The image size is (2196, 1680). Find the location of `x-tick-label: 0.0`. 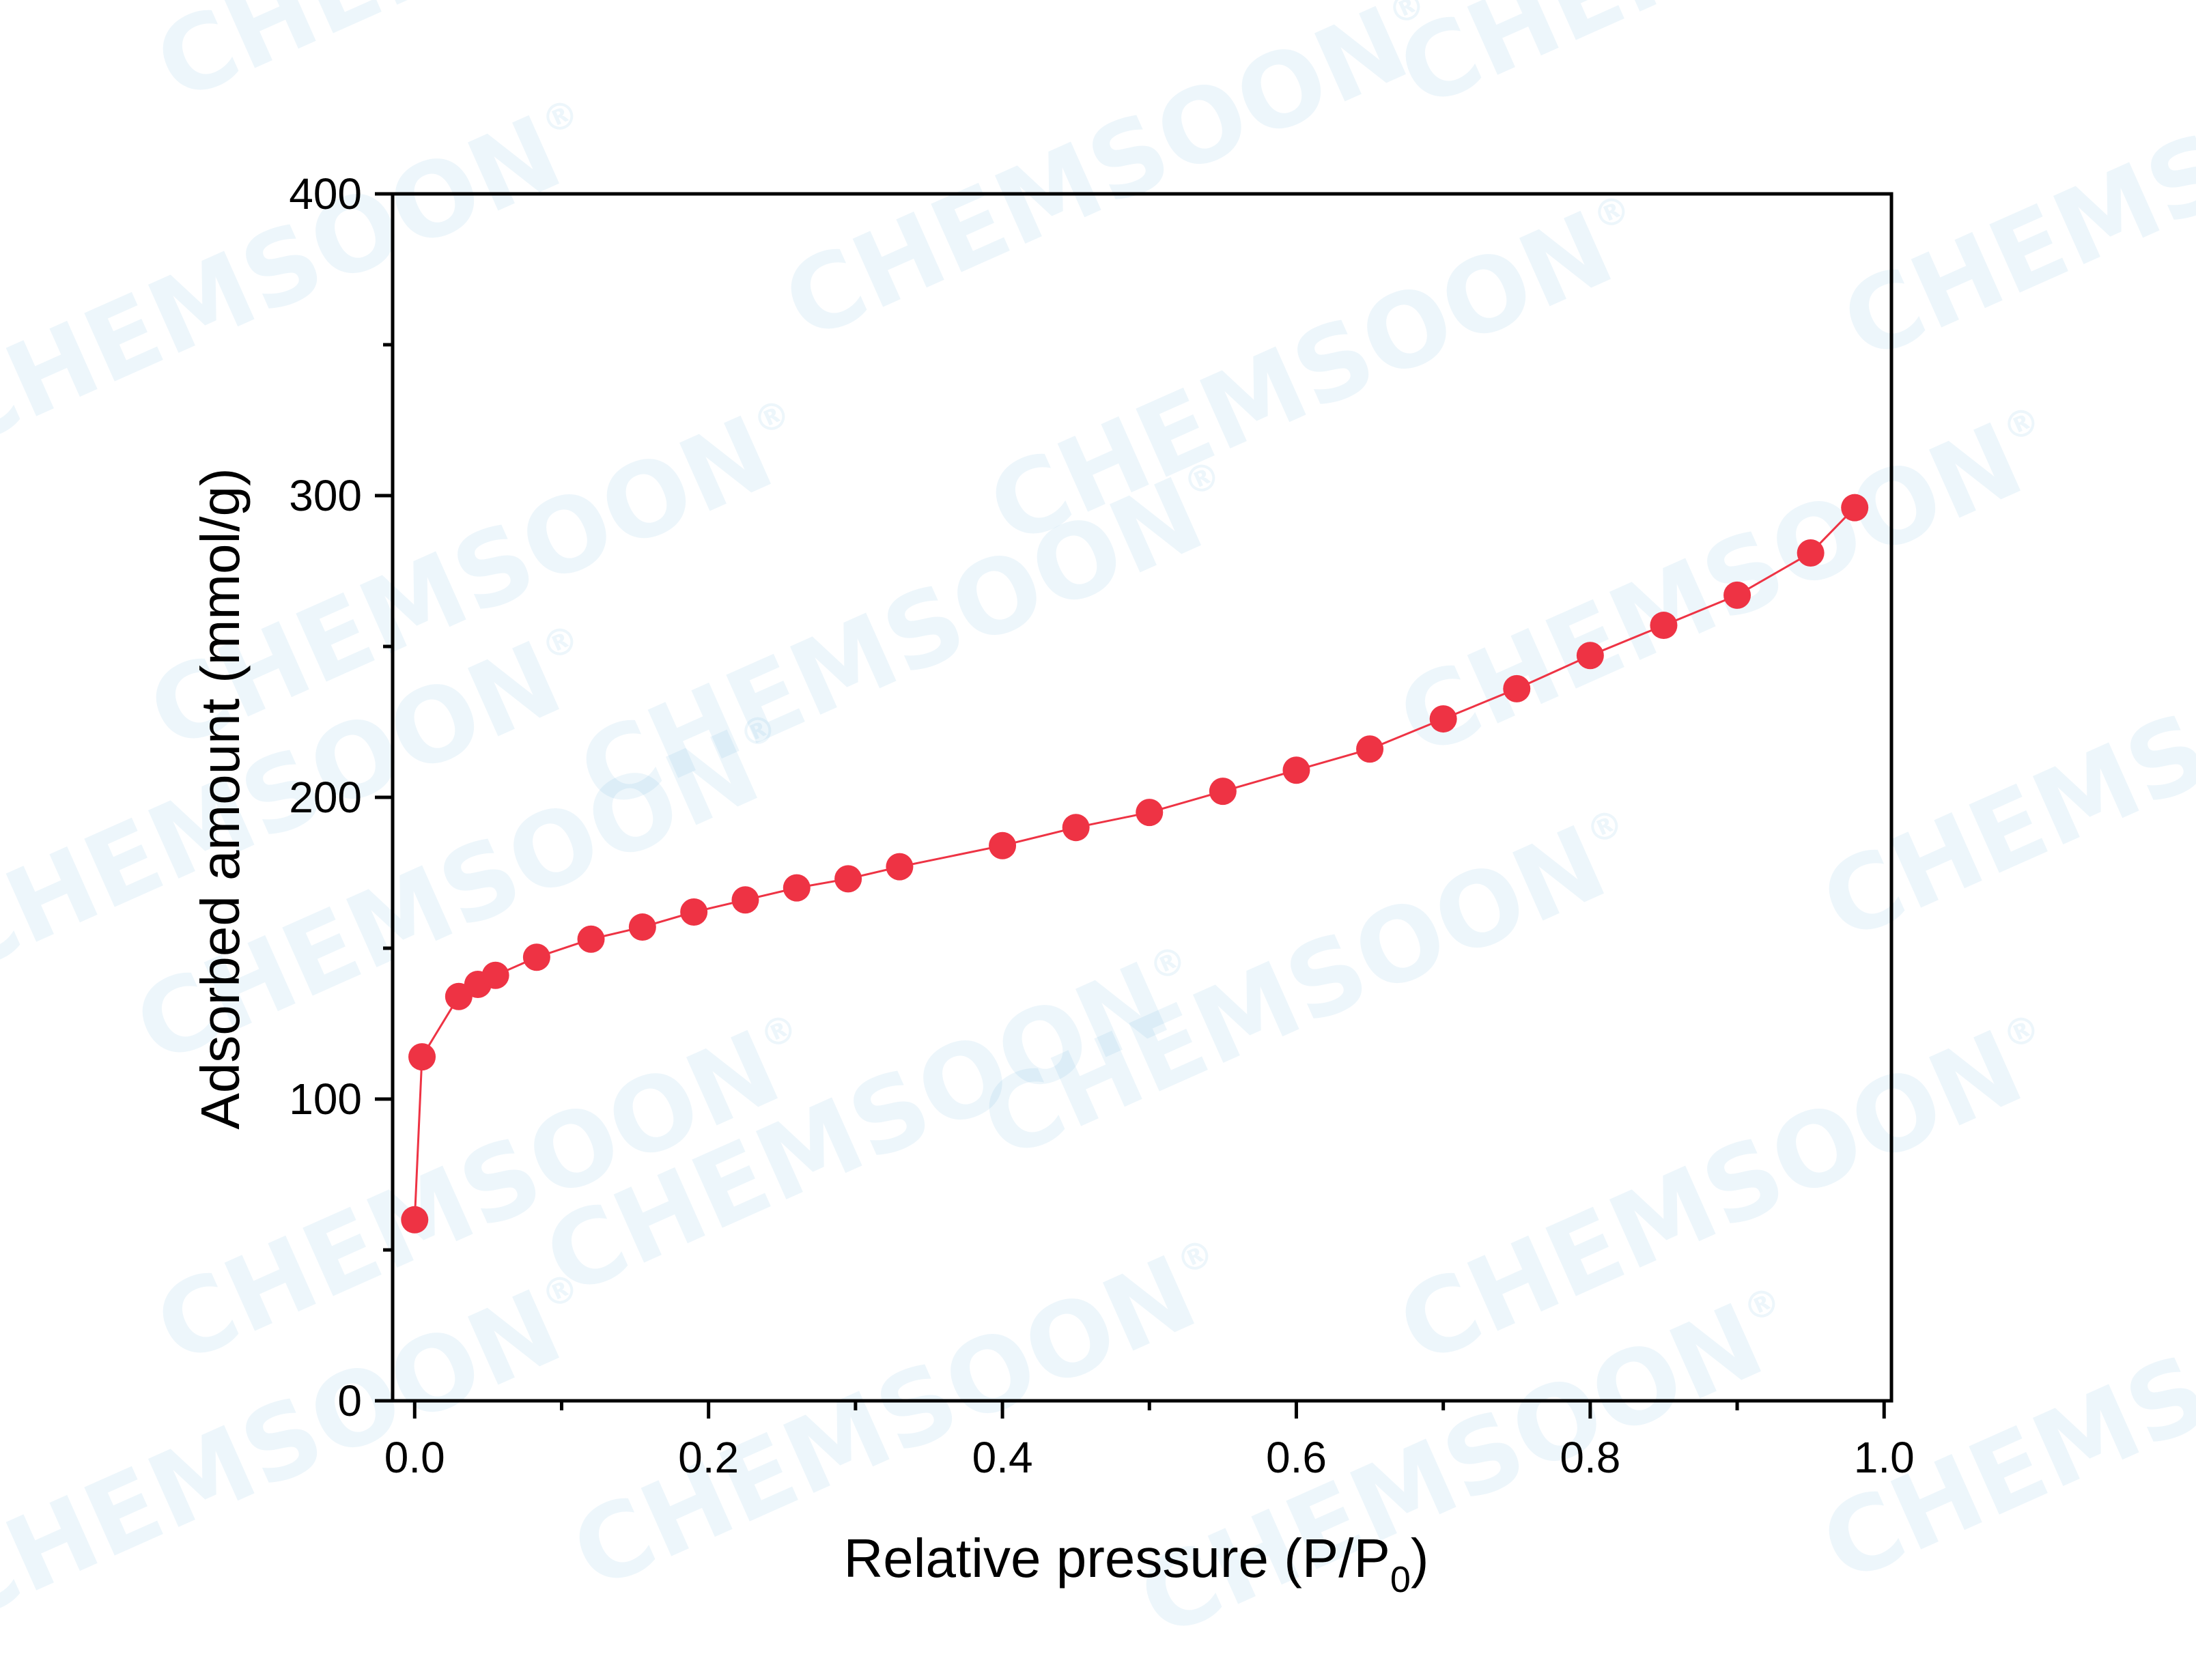

x-tick-label: 0.0 is located at coordinates (415, 1457).